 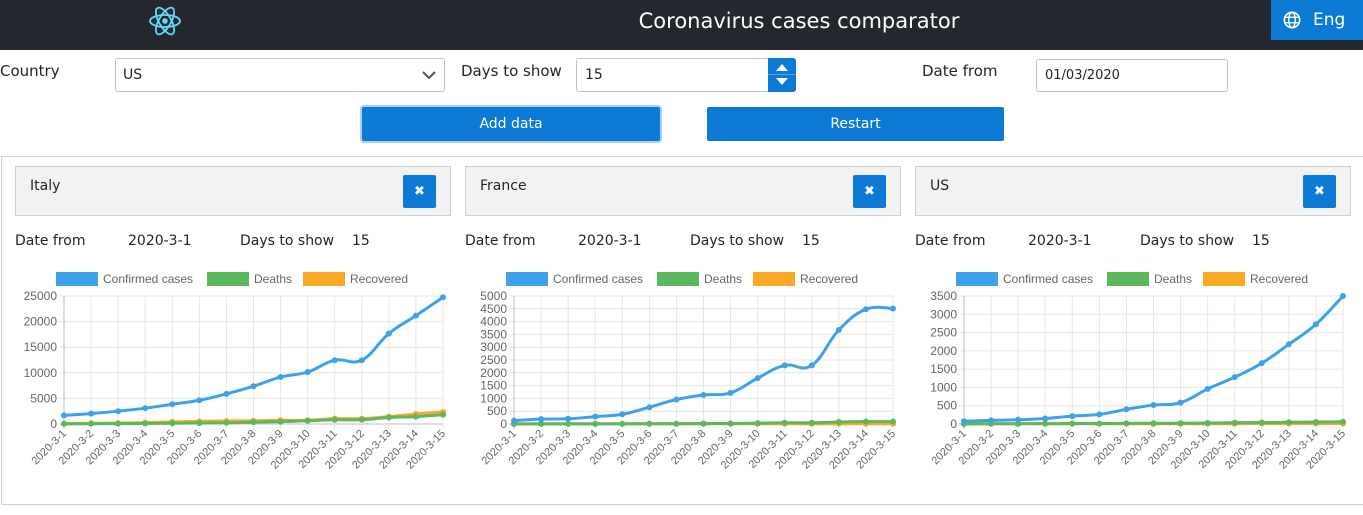 What do you see at coordinates (782, 81) in the screenshot?
I see `stepper-down-icon` at bounding box center [782, 81].